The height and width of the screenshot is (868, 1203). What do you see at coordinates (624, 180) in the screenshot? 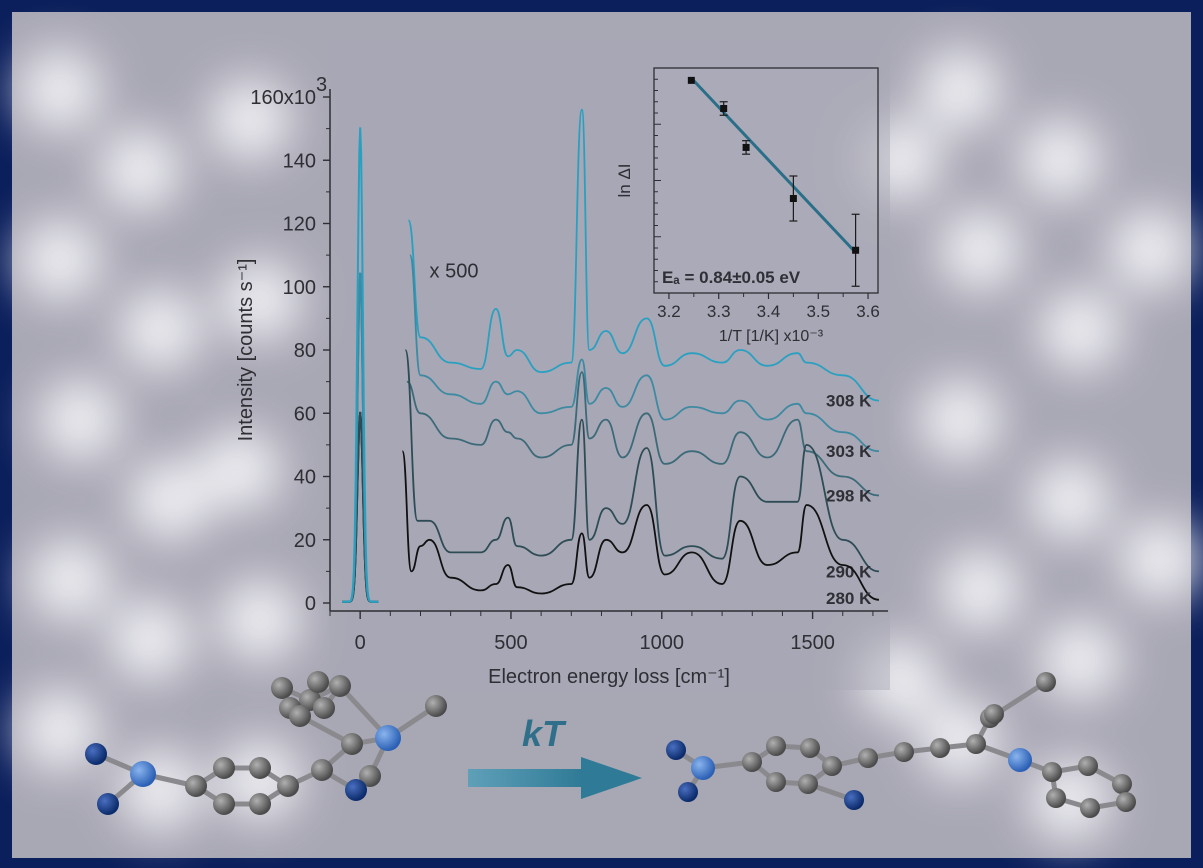
I see `inset-y-title: ln ΔI` at bounding box center [624, 180].